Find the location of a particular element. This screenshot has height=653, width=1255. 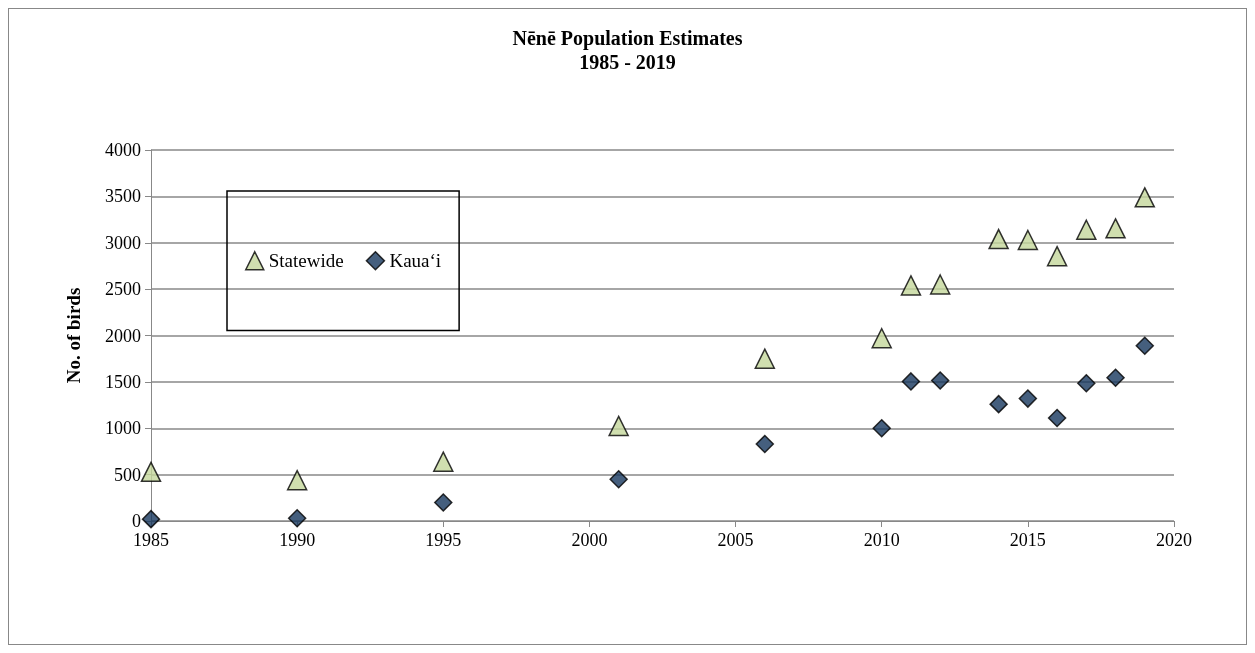

y-tick-label: 0 is located at coordinates (136, 521).